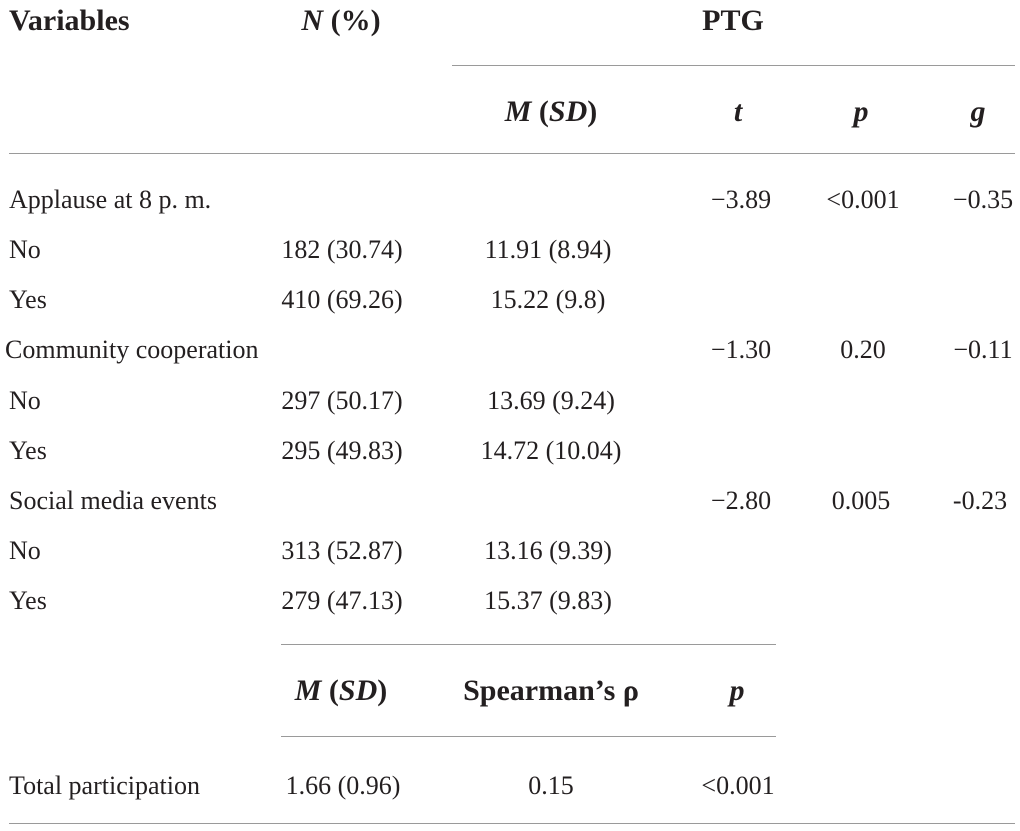 The height and width of the screenshot is (831, 1020). I want to click on row-n: 313 (52.87), so click(342, 550).